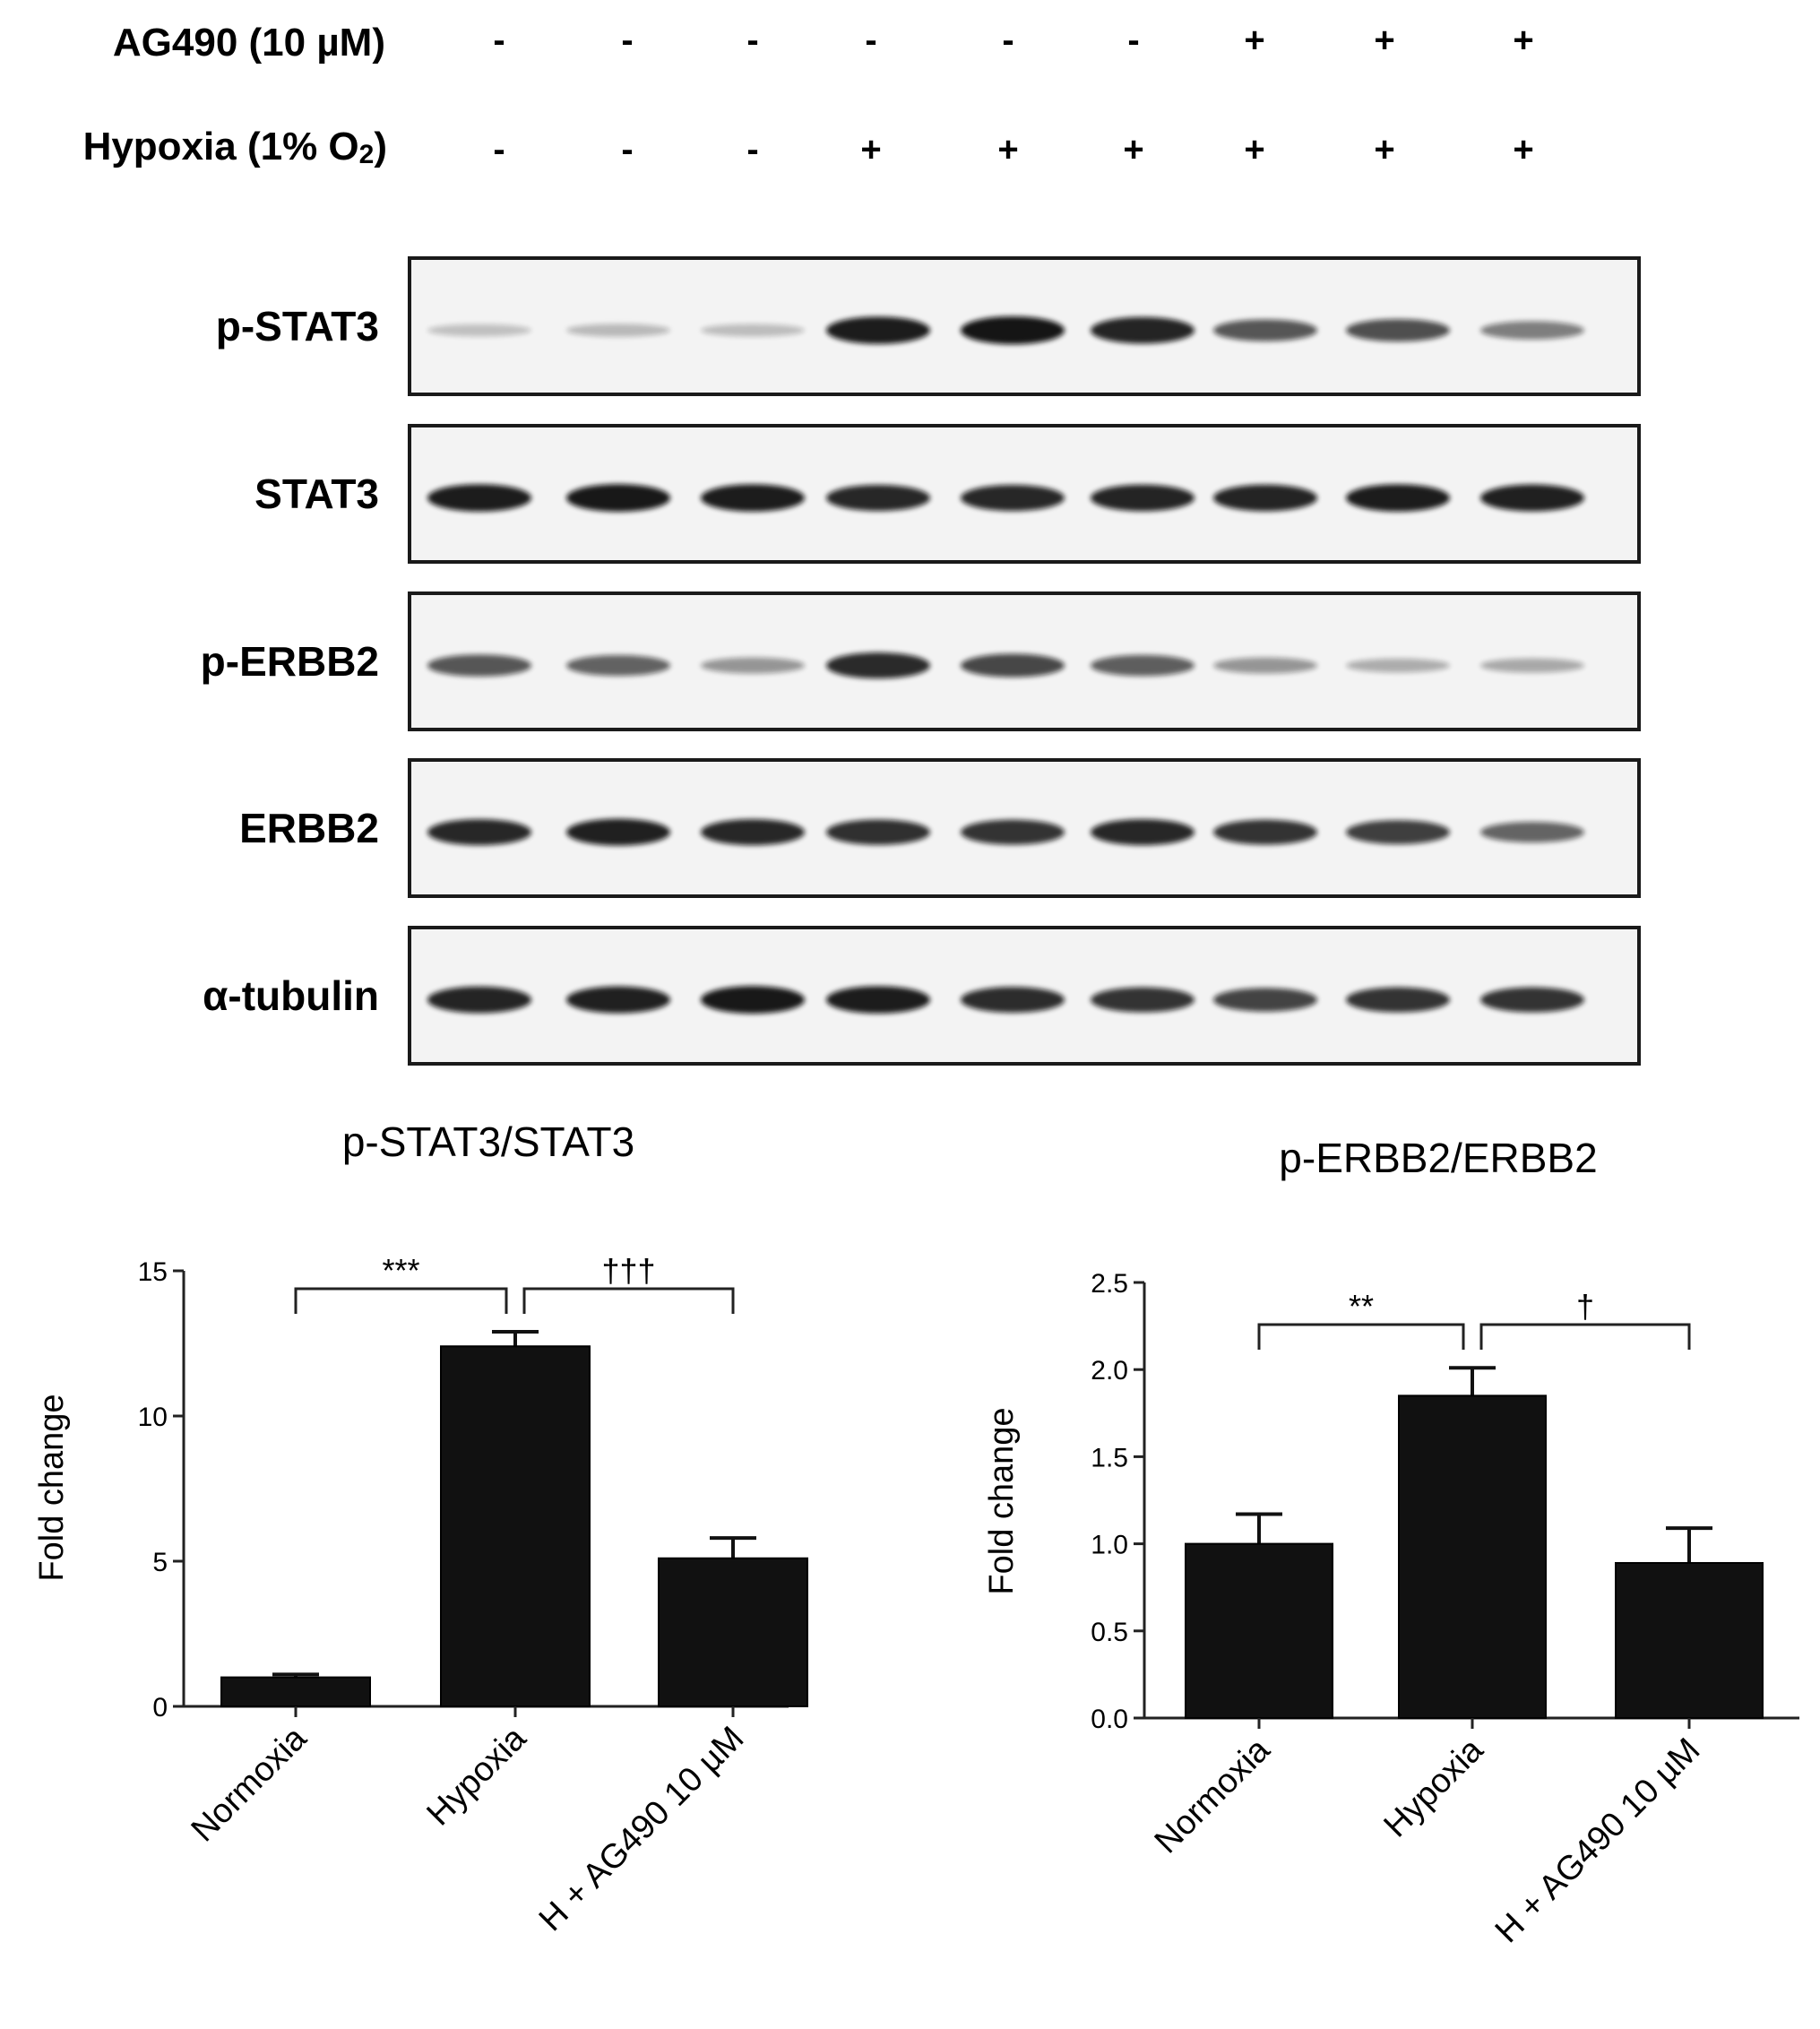  I want to click on blot-panel: p-STAT3, so click(928, 326).